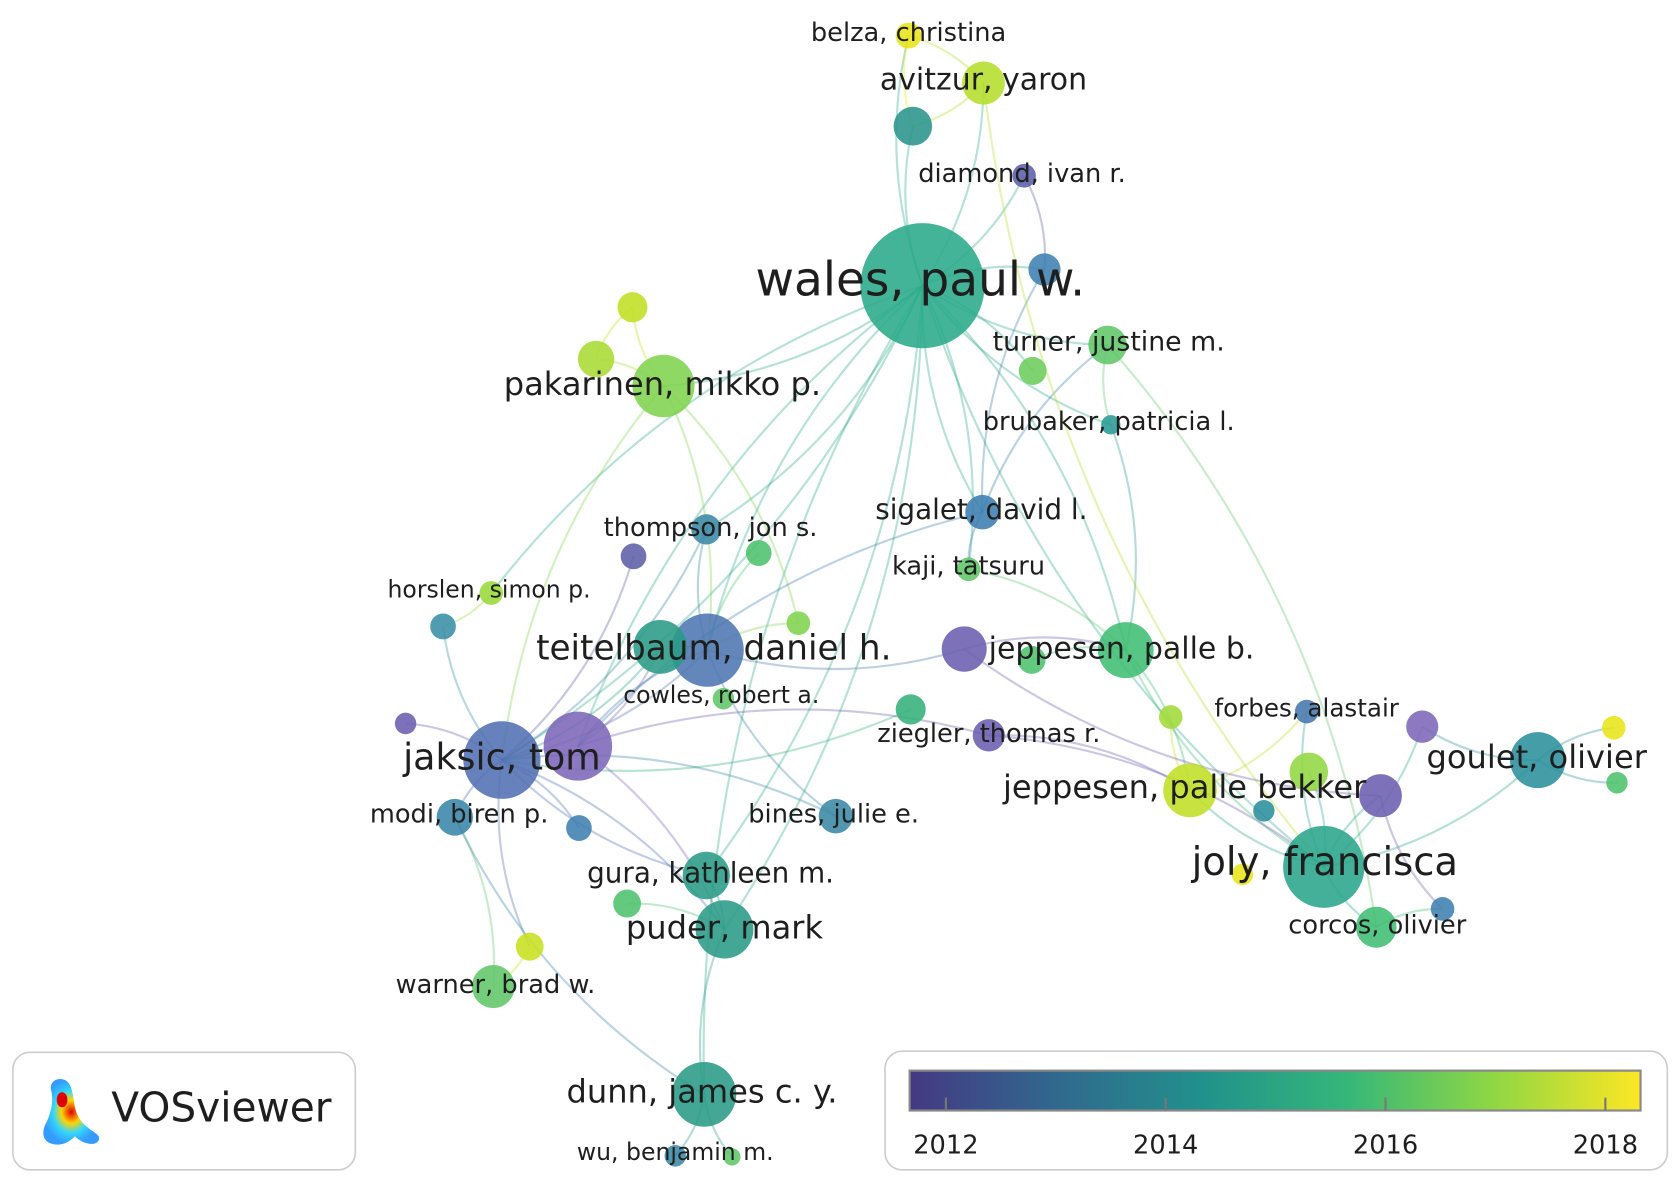 The image size is (1678, 1186). I want to click on node-label: wu, benjamin m., so click(675, 1152).